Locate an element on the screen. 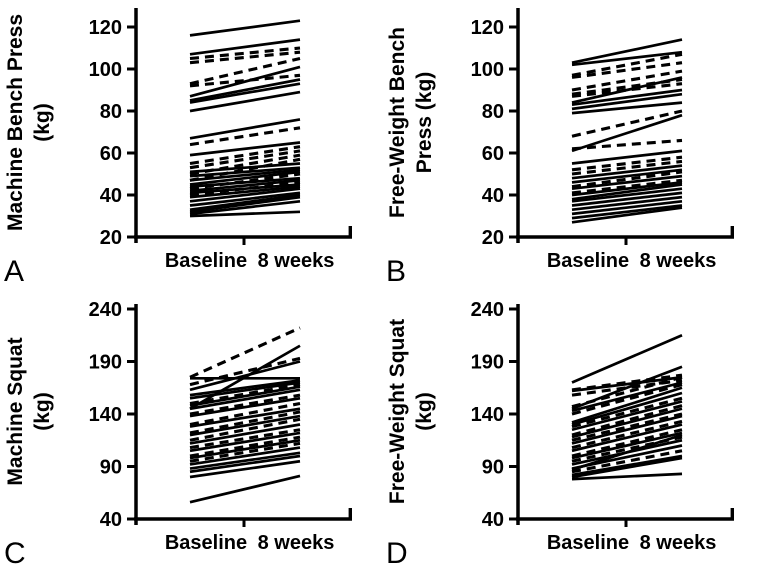 The image size is (764, 565). y-tick-label: 90 is located at coordinates (493, 468).